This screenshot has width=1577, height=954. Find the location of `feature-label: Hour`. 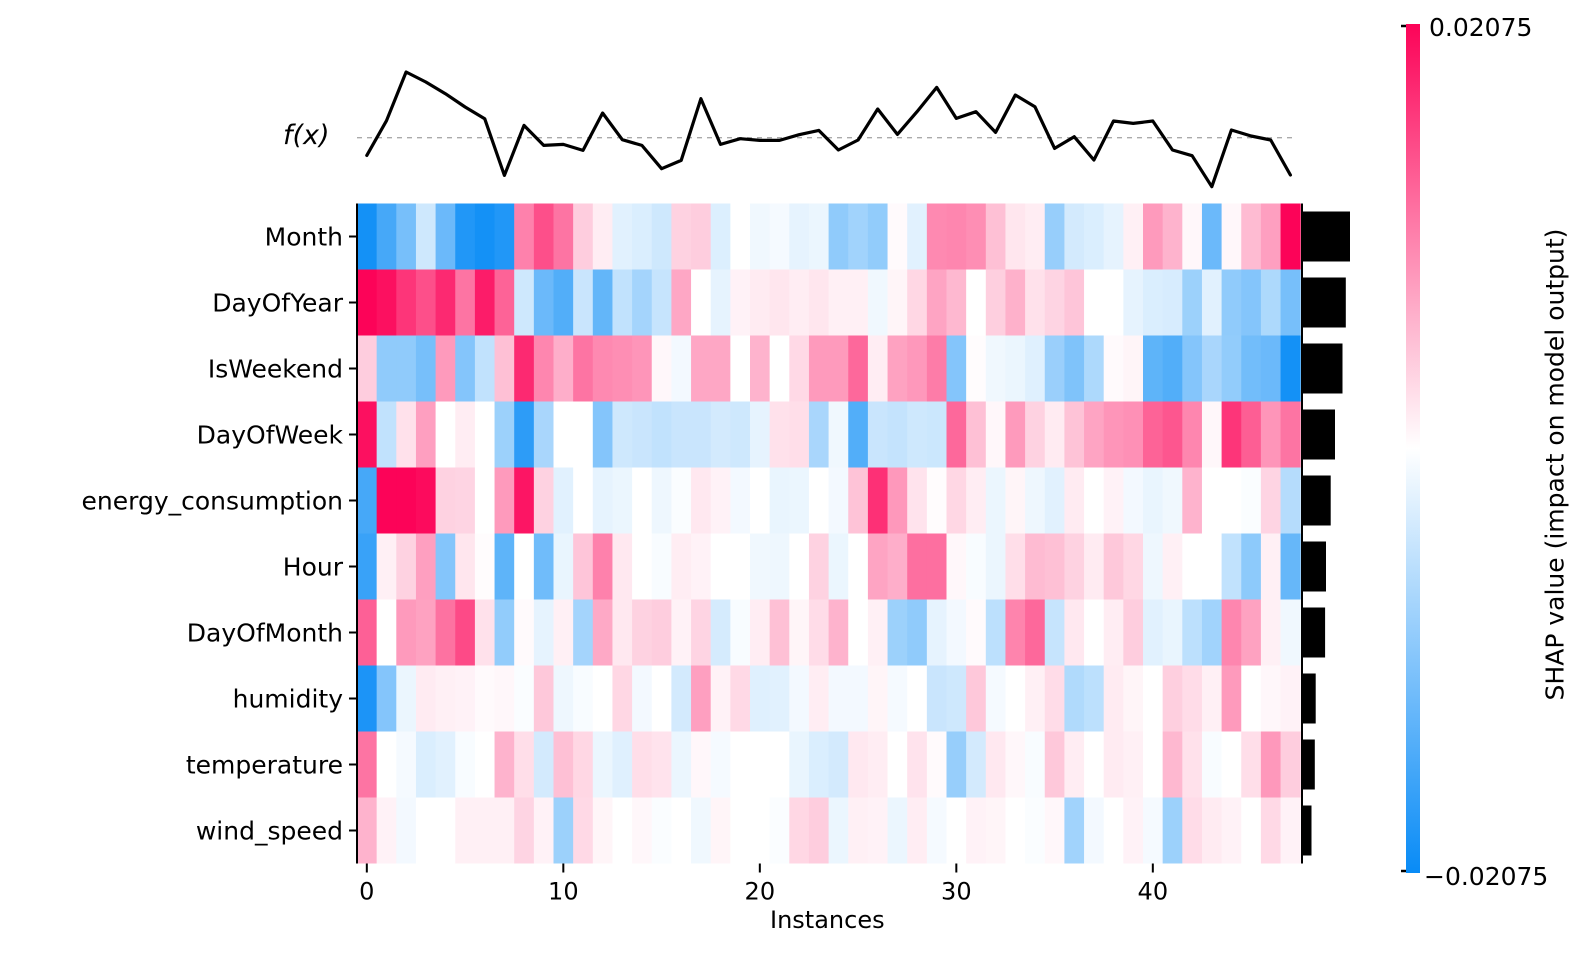

feature-label: Hour is located at coordinates (313, 567).